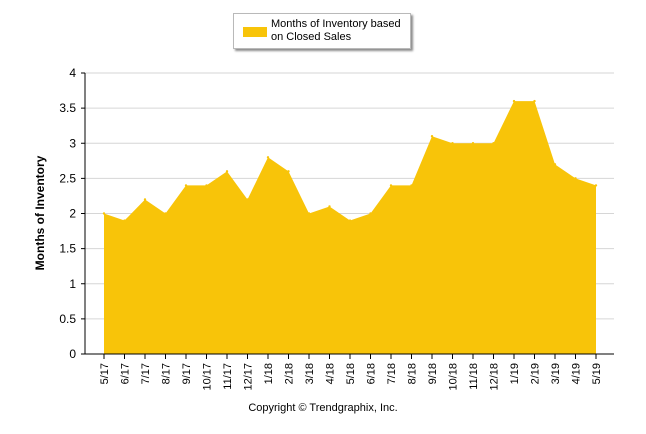 The width and height of the screenshot is (646, 434). What do you see at coordinates (126, 373) in the screenshot?
I see `x-tick-label: 6/17` at bounding box center [126, 373].